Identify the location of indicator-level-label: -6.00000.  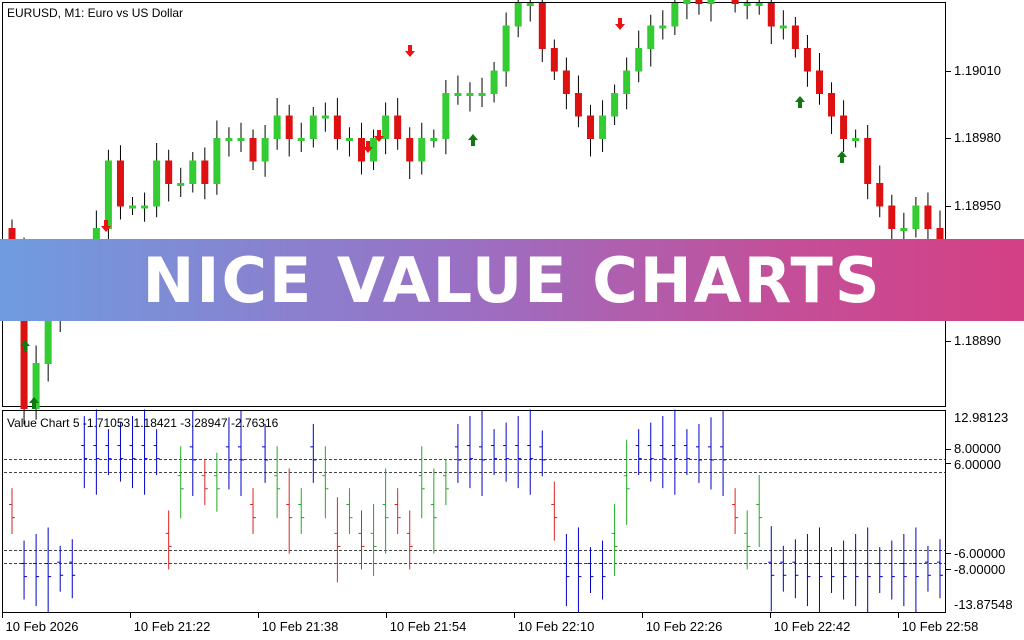
(980, 553).